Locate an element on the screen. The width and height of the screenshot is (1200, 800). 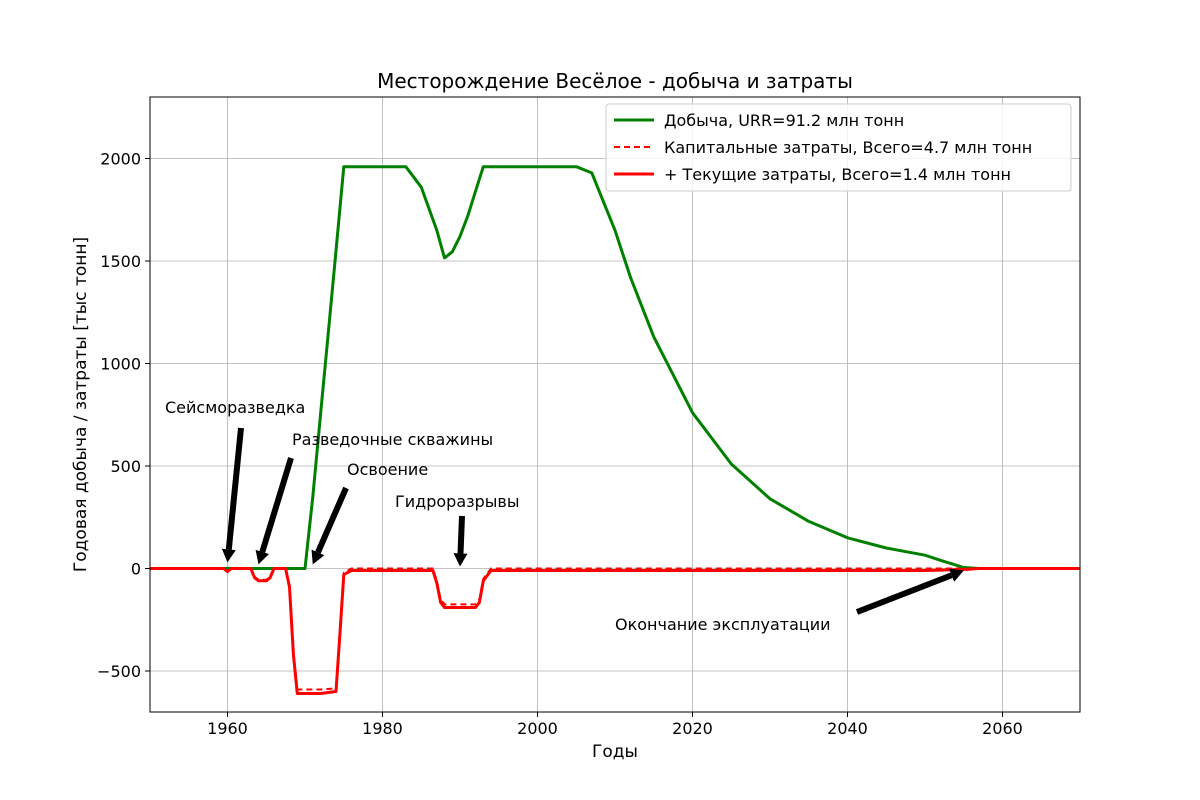
y-tick-label: 500 is located at coordinates (125, 466).